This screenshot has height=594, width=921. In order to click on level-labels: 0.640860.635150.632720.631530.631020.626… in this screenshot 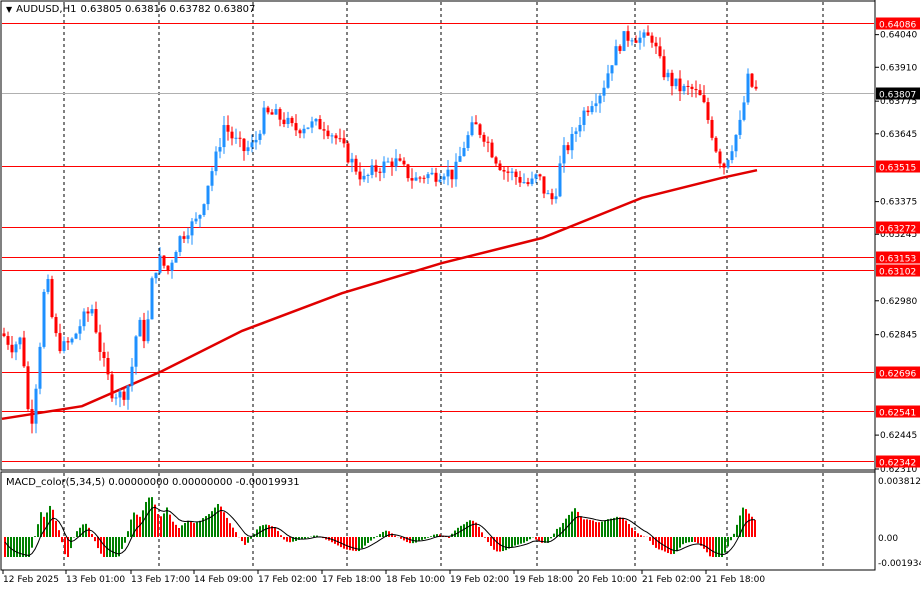, I will do `click(898, 243)`.